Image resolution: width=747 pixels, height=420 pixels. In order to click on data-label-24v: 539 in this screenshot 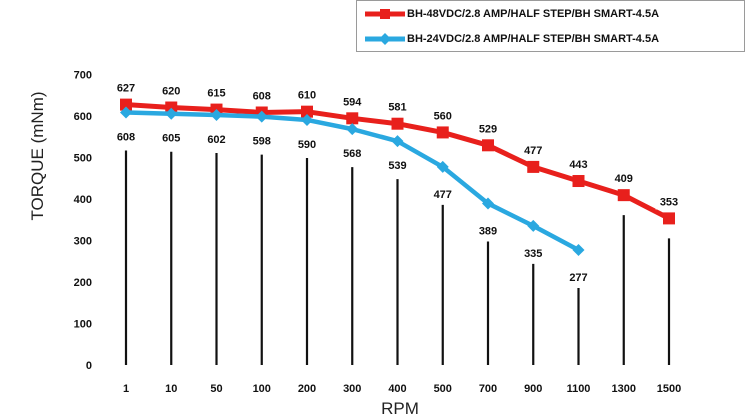, I will do `click(397, 166)`.